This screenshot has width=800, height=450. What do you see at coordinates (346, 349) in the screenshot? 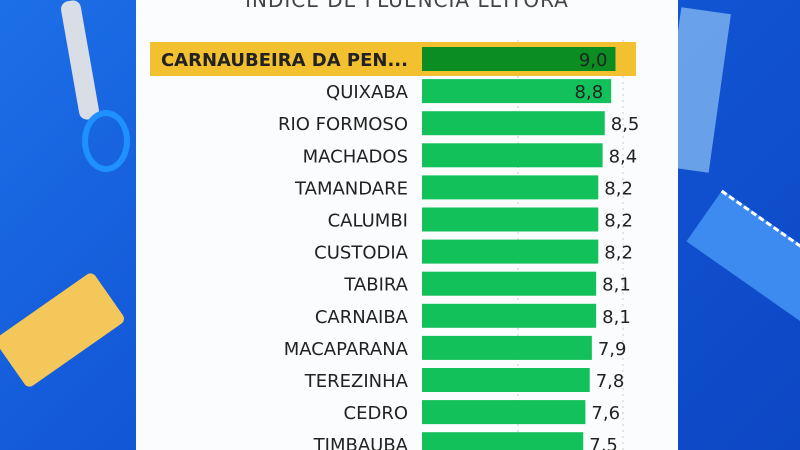
I see `category-label: MACAPARANA` at bounding box center [346, 349].